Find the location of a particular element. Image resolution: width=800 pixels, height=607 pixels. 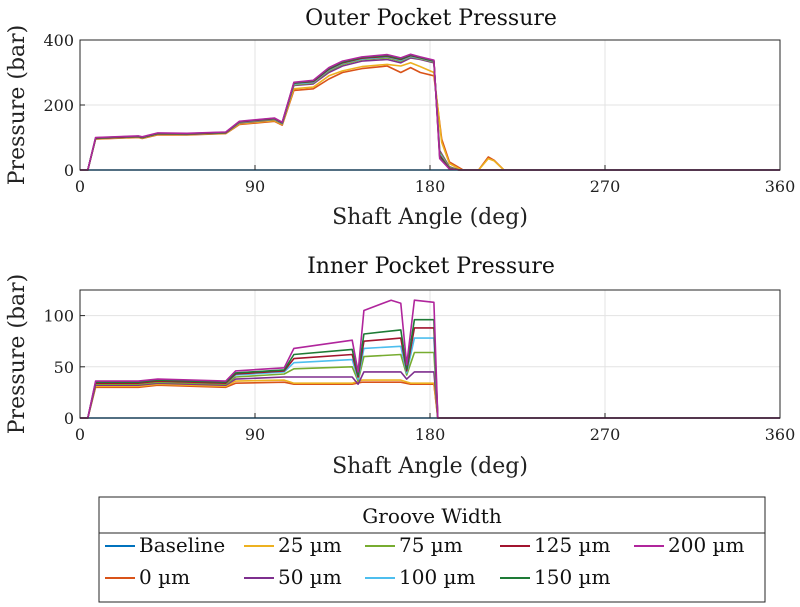

legend-entry: 200 µm is located at coordinates (689, 545).